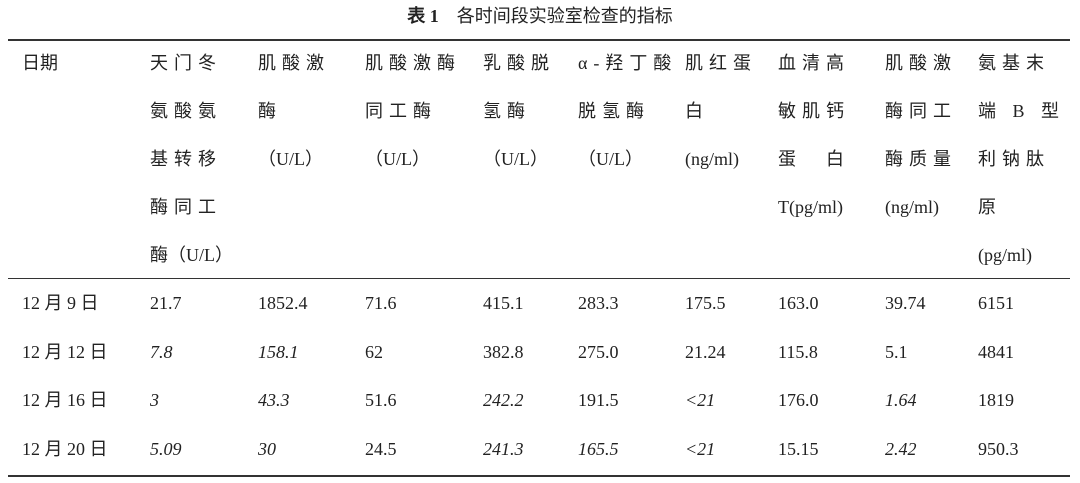  I want to click on table-cell: 12 月 12 日, so click(65, 351).